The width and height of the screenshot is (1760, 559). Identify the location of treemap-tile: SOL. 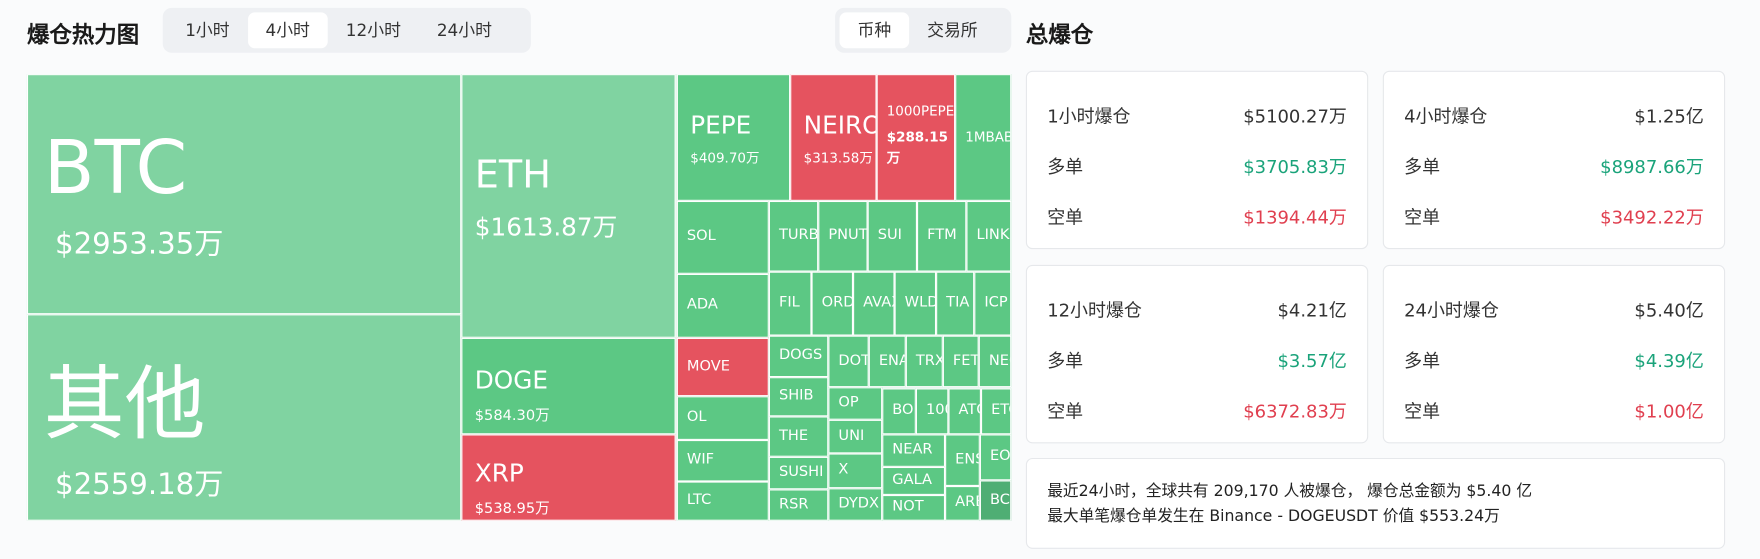
(722, 237).